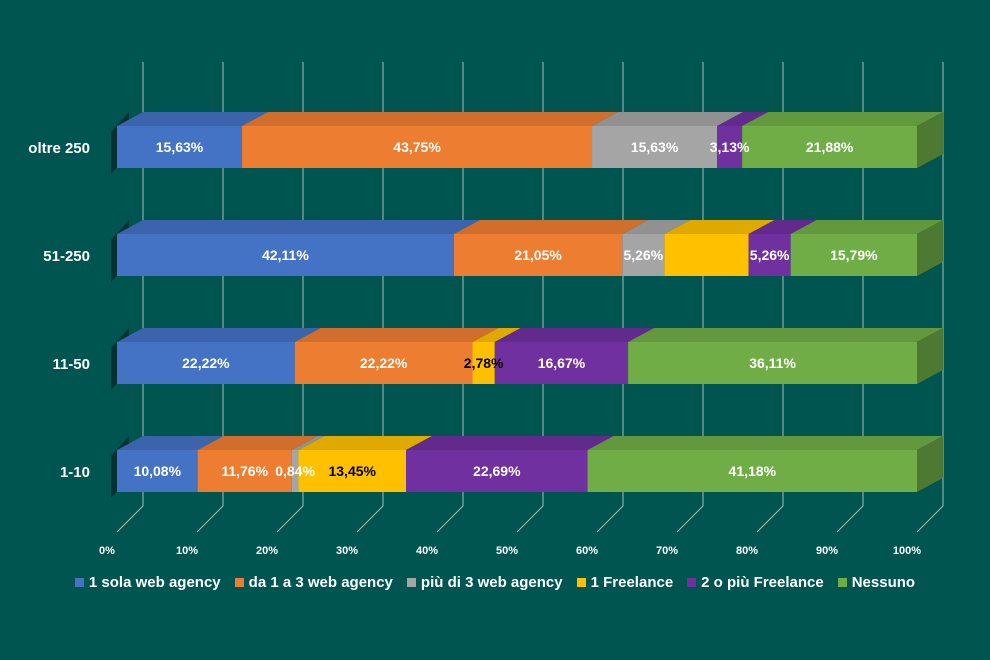 This screenshot has width=990, height=660. I want to click on data-label: 13,45%, so click(352, 471).